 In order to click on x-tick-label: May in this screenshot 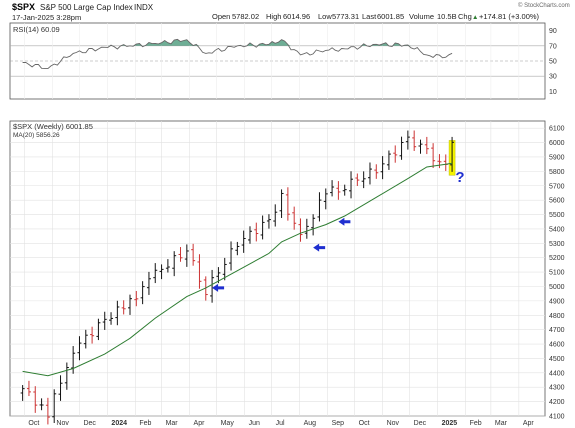, I will do `click(228, 423)`.